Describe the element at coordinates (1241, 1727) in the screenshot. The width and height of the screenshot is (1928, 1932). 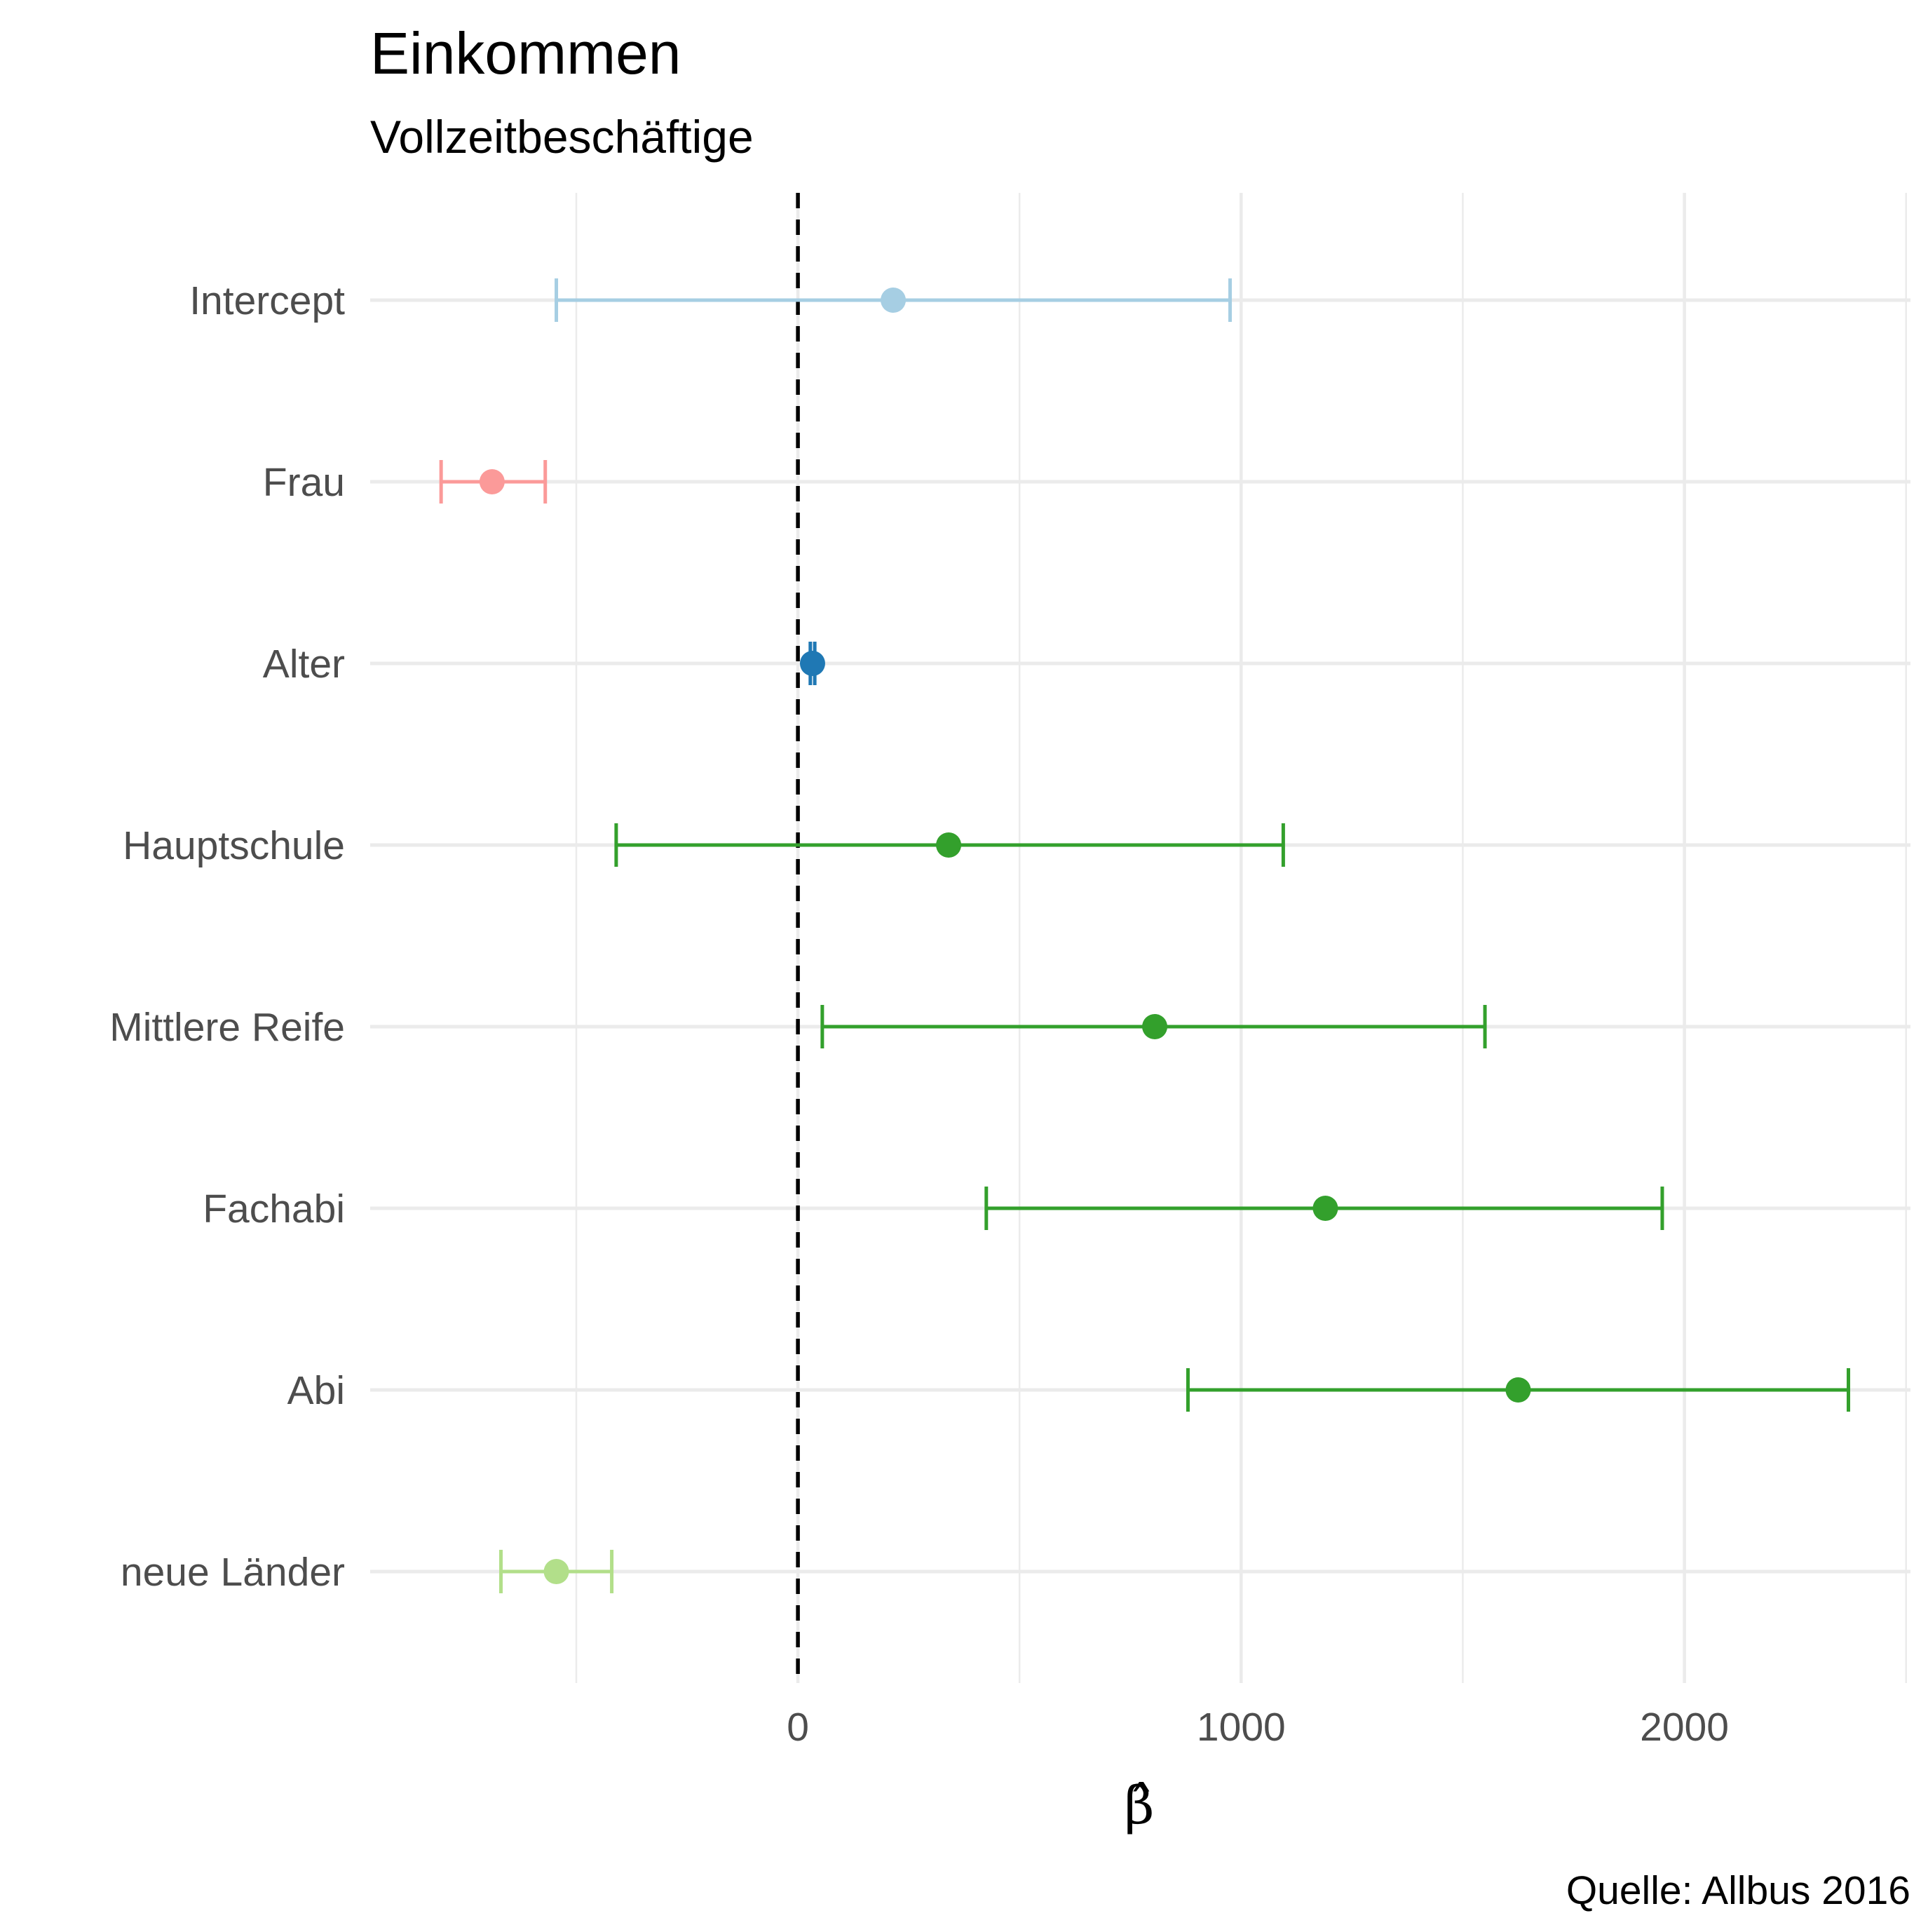
I see `x-tick-label: 1000` at that location.